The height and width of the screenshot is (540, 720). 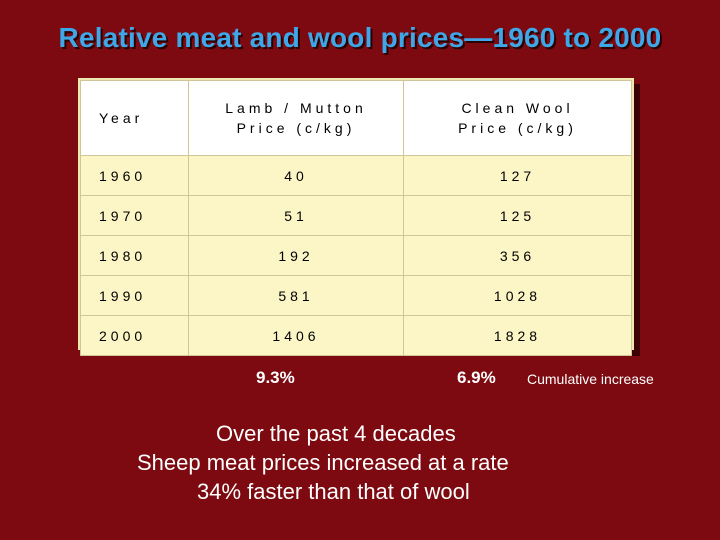 What do you see at coordinates (134, 255) in the screenshot?
I see `cell-year: 1980` at bounding box center [134, 255].